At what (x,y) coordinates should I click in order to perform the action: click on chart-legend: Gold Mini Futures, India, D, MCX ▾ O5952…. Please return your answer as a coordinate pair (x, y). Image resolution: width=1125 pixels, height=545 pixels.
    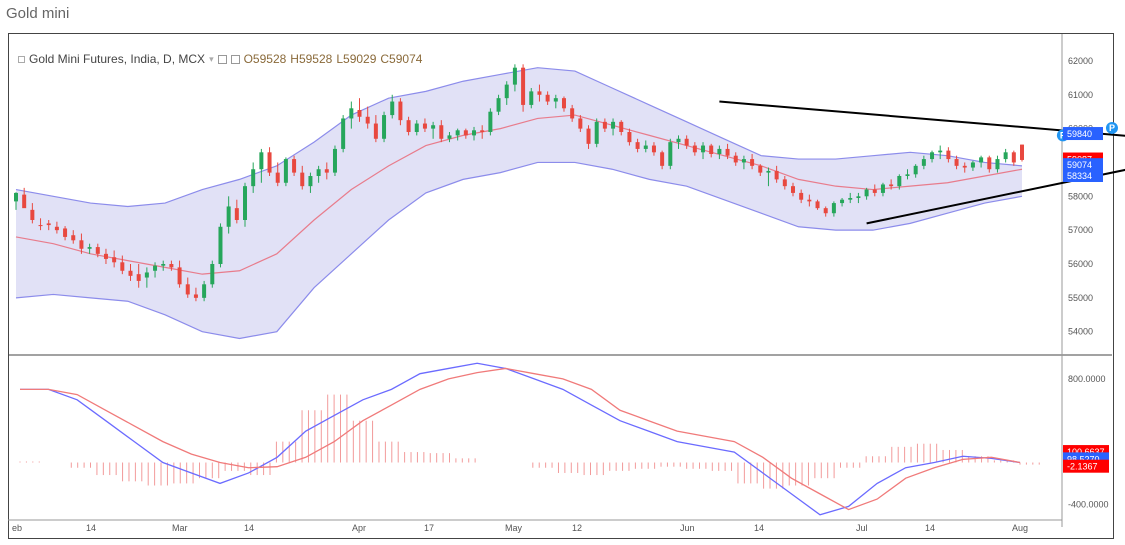
    Looking at the image, I should click on (220, 59).